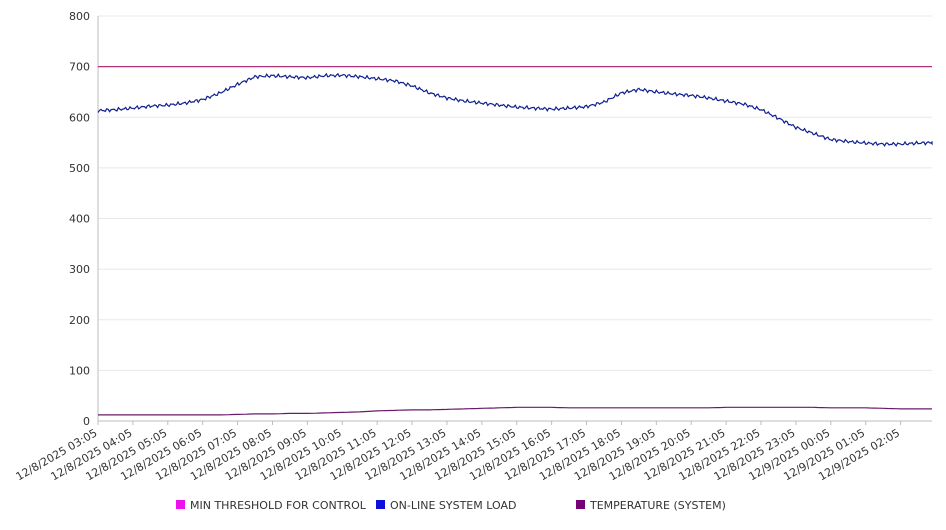 This screenshot has height=530, width=946. I want to click on y-tick-label-400: 400, so click(79, 219).